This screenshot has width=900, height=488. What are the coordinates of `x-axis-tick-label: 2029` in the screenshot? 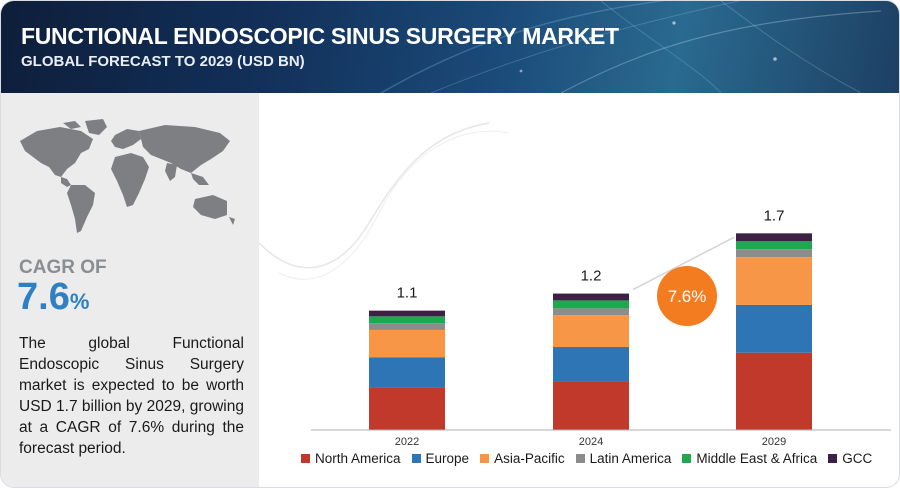 It's located at (774, 441).